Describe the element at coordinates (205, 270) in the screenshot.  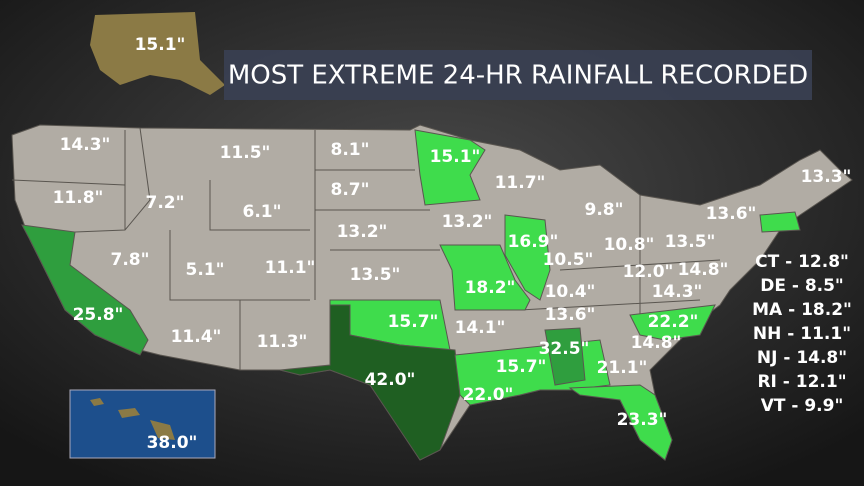
I see `state-label: 5.1"` at that location.